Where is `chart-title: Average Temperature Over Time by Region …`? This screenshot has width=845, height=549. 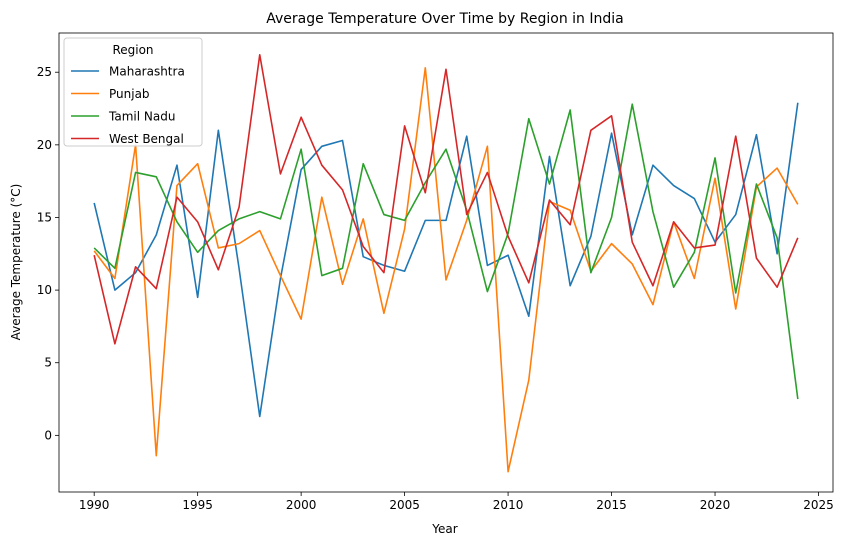
chart-title: Average Temperature Over Time by Region … is located at coordinates (444, 19).